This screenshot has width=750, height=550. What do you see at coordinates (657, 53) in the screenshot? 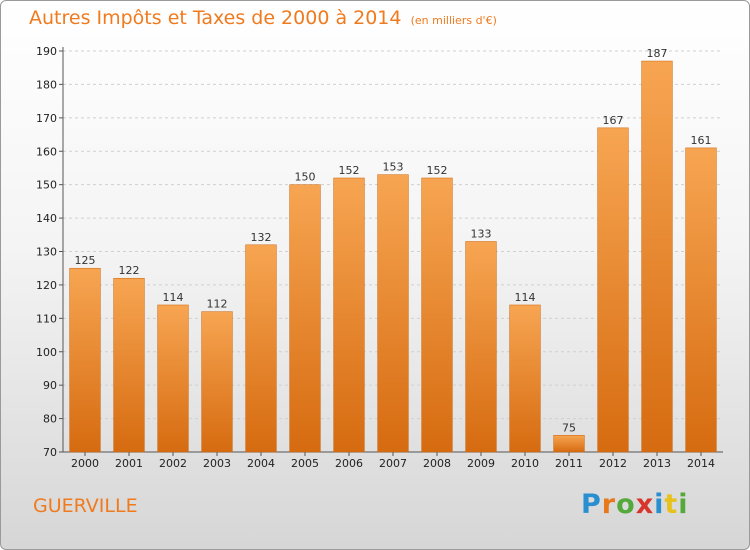
I see `value-label-2013: 187` at bounding box center [657, 53].